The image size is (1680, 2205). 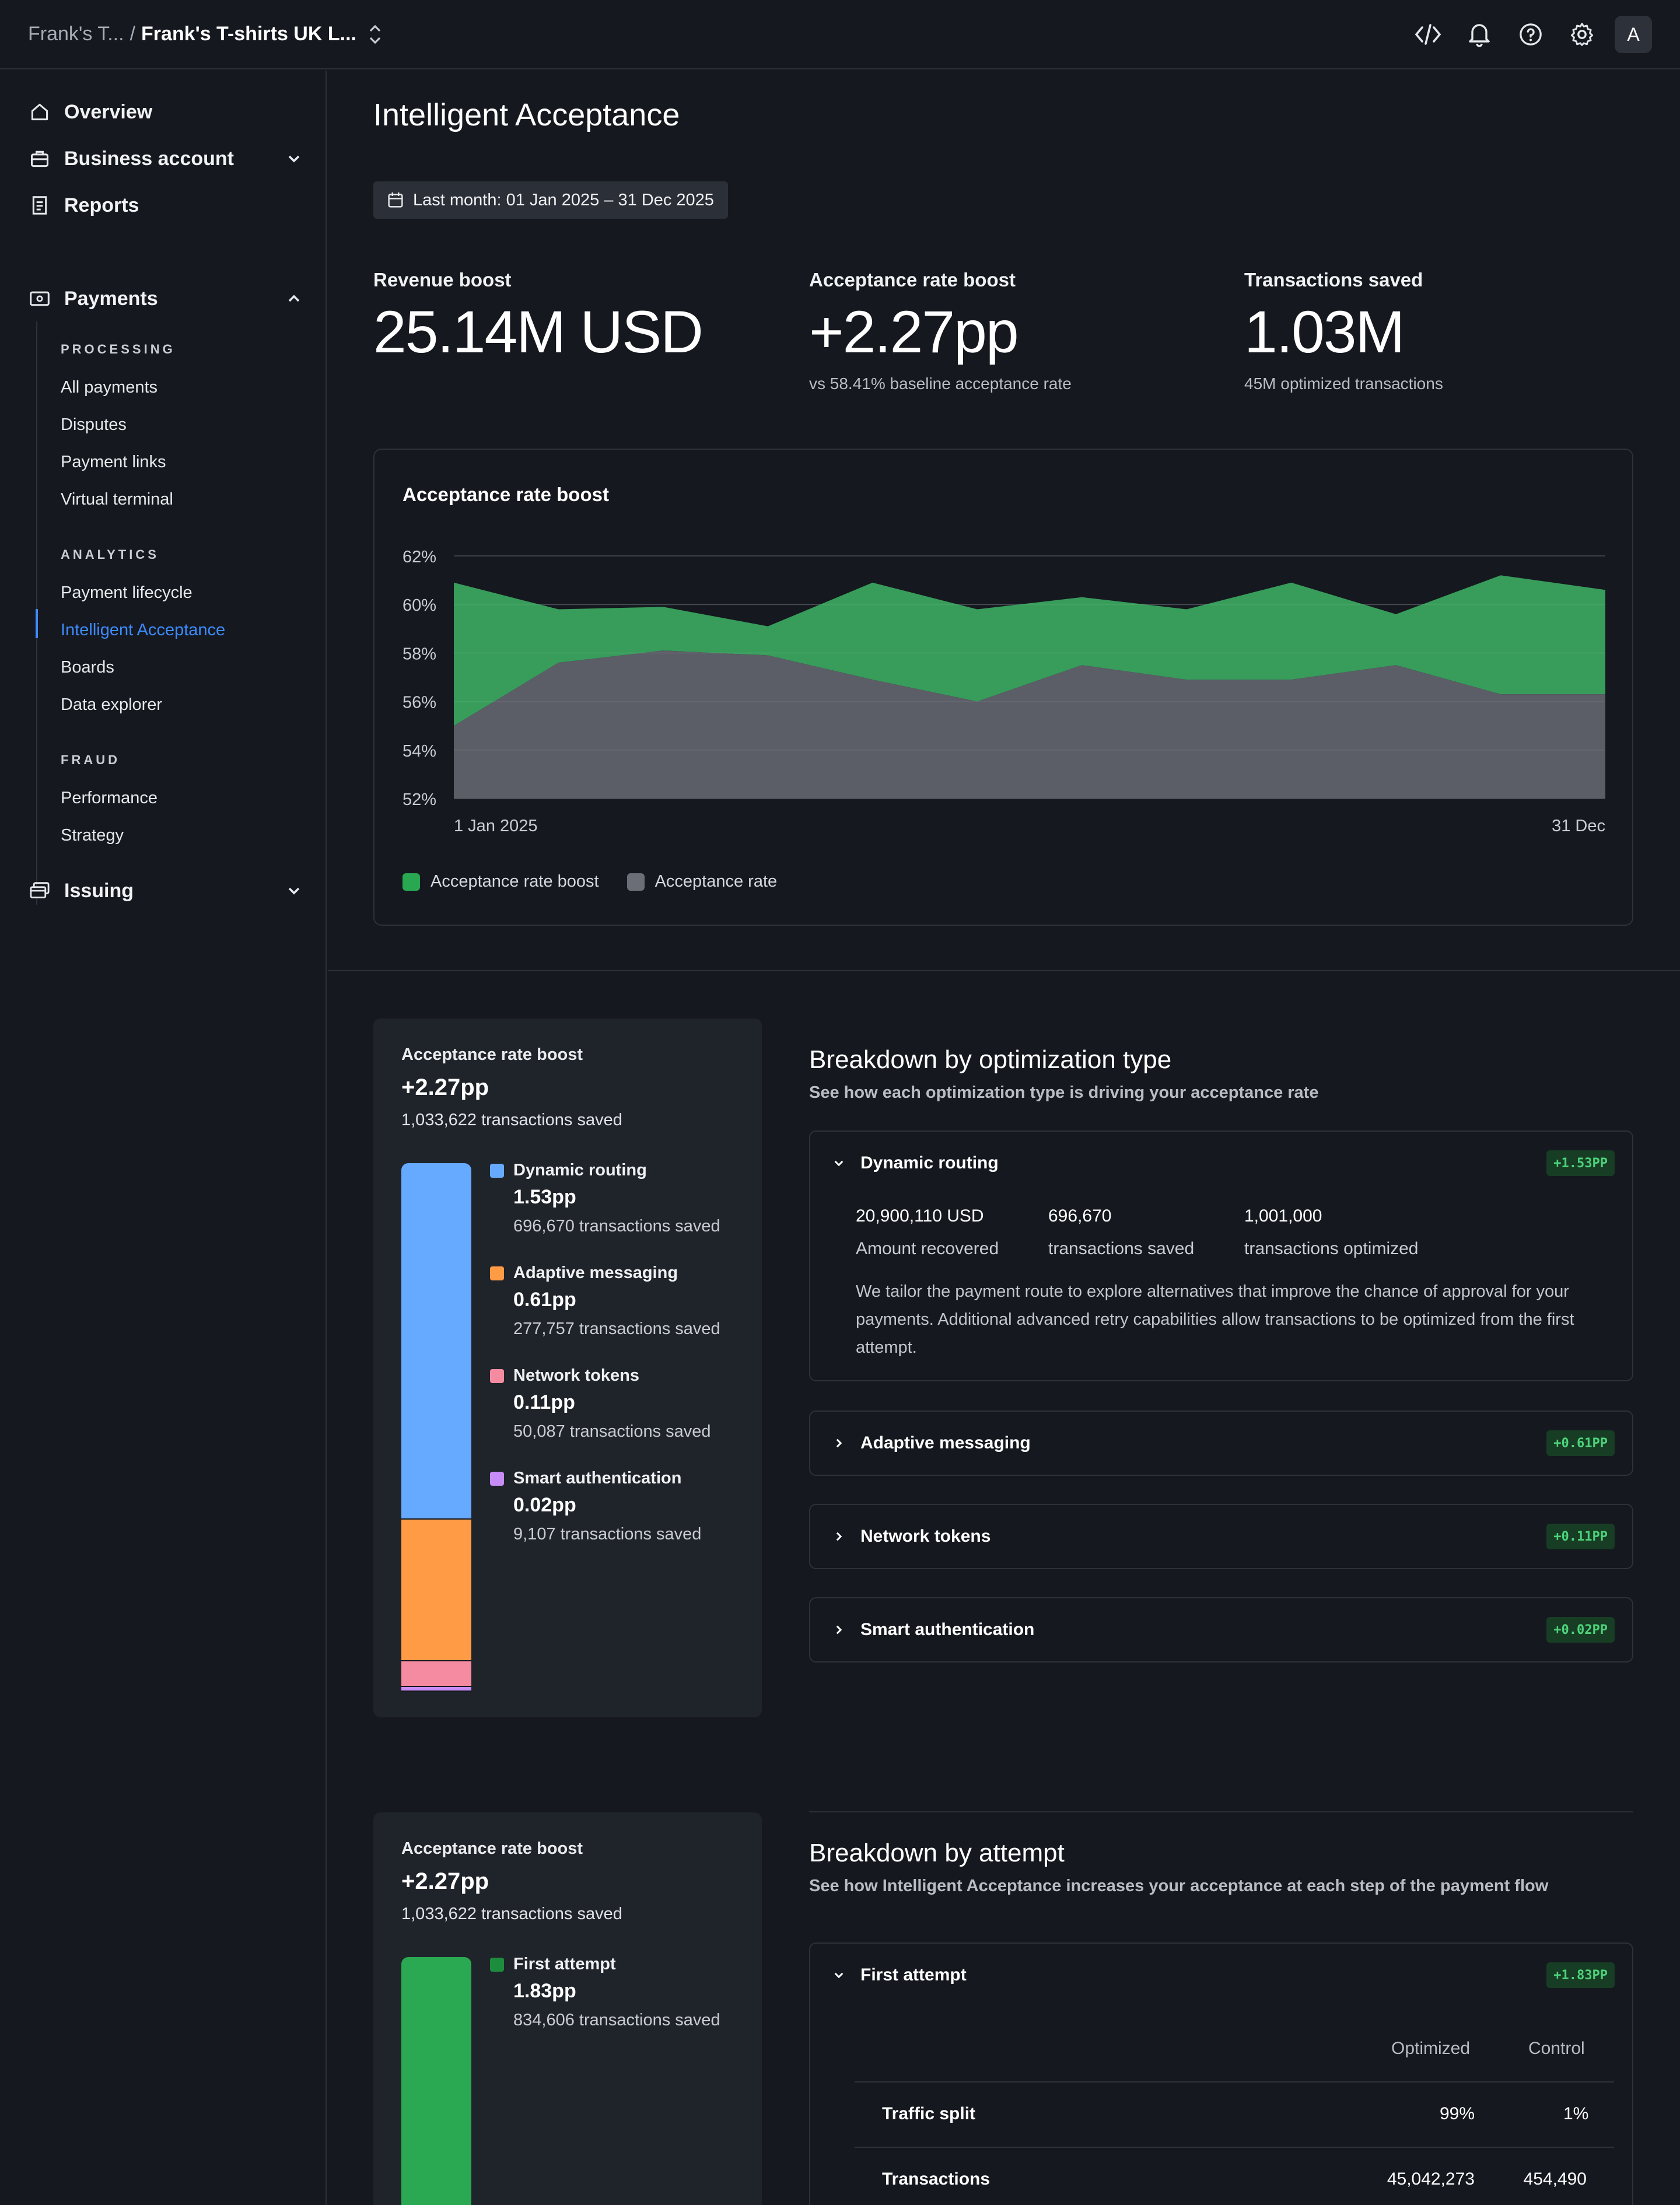 What do you see at coordinates (165, 159) in the screenshot?
I see `sidebar-item-business-account: Business account` at bounding box center [165, 159].